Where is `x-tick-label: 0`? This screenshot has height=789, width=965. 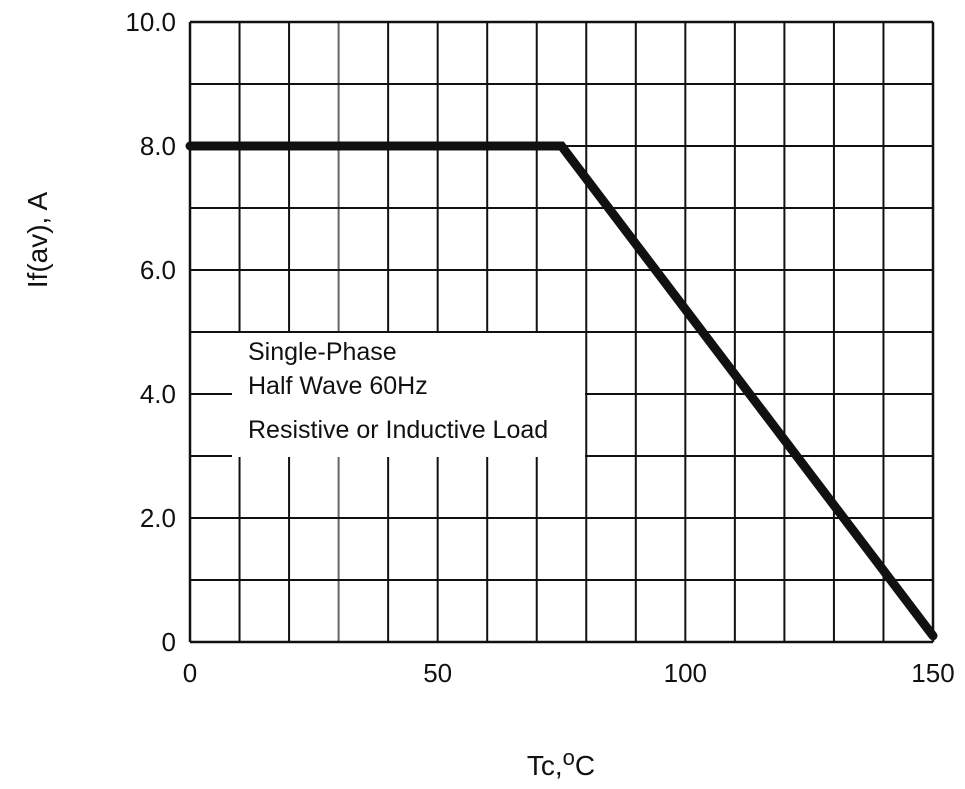 x-tick-label: 0 is located at coordinates (190, 673).